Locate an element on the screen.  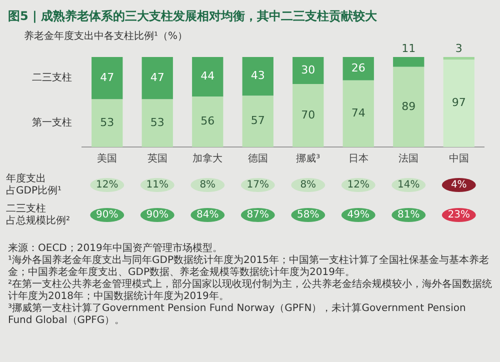
data-label: 11 is located at coordinates (409, 48).